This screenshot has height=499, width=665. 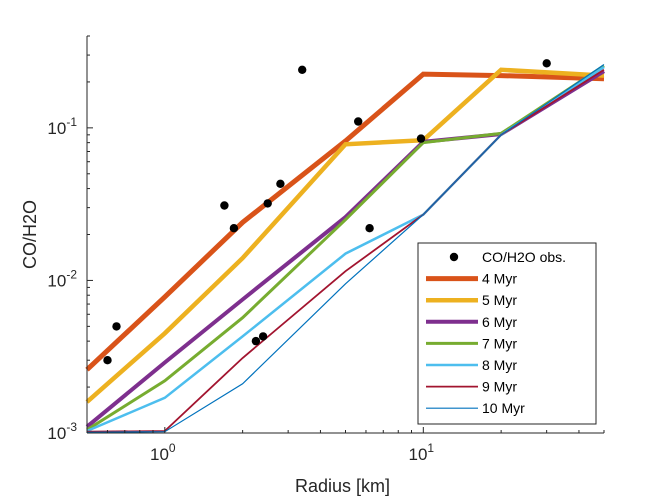 What do you see at coordinates (62, 278) in the screenshot?
I see `y-tick-label: 10⁻²` at bounding box center [62, 278].